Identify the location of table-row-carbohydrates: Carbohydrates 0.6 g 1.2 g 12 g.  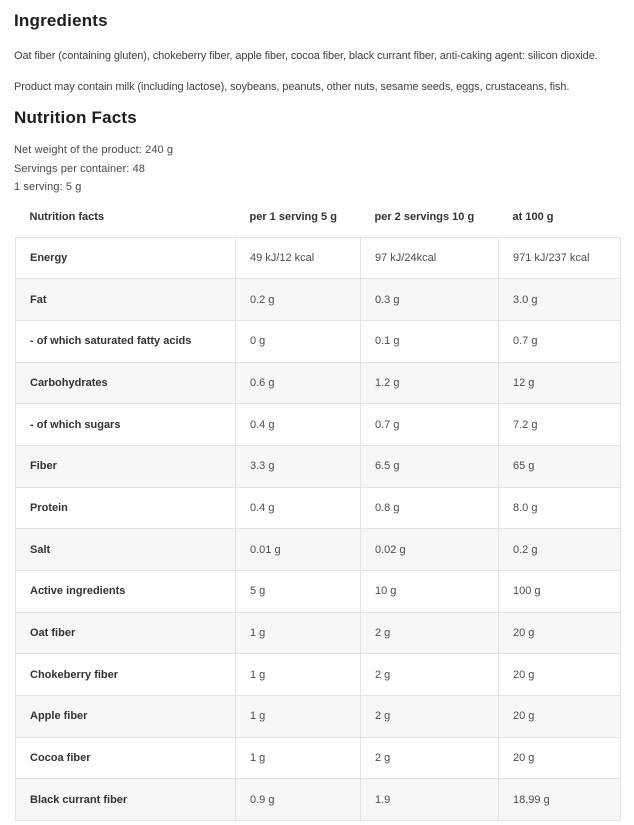
(318, 383).